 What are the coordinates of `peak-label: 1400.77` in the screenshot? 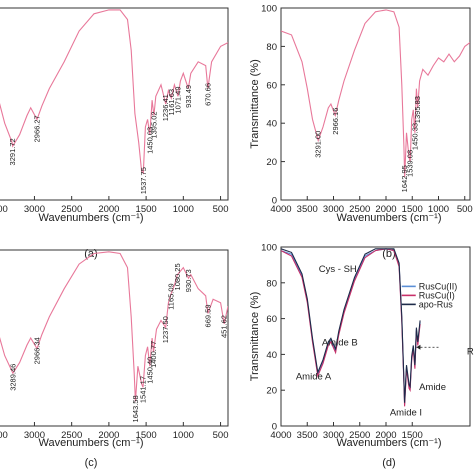 It's located at (153, 354).